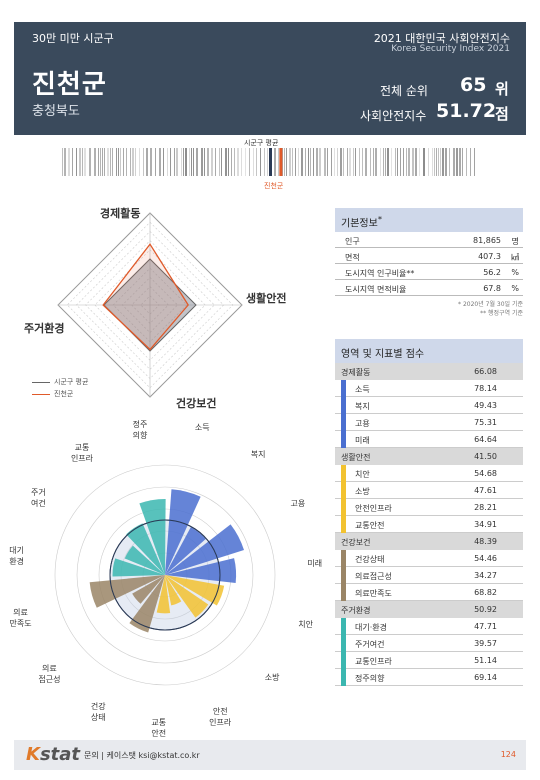  What do you see at coordinates (56, 111) in the screenshot?
I see `province-name: 충청북도` at bounding box center [56, 111].